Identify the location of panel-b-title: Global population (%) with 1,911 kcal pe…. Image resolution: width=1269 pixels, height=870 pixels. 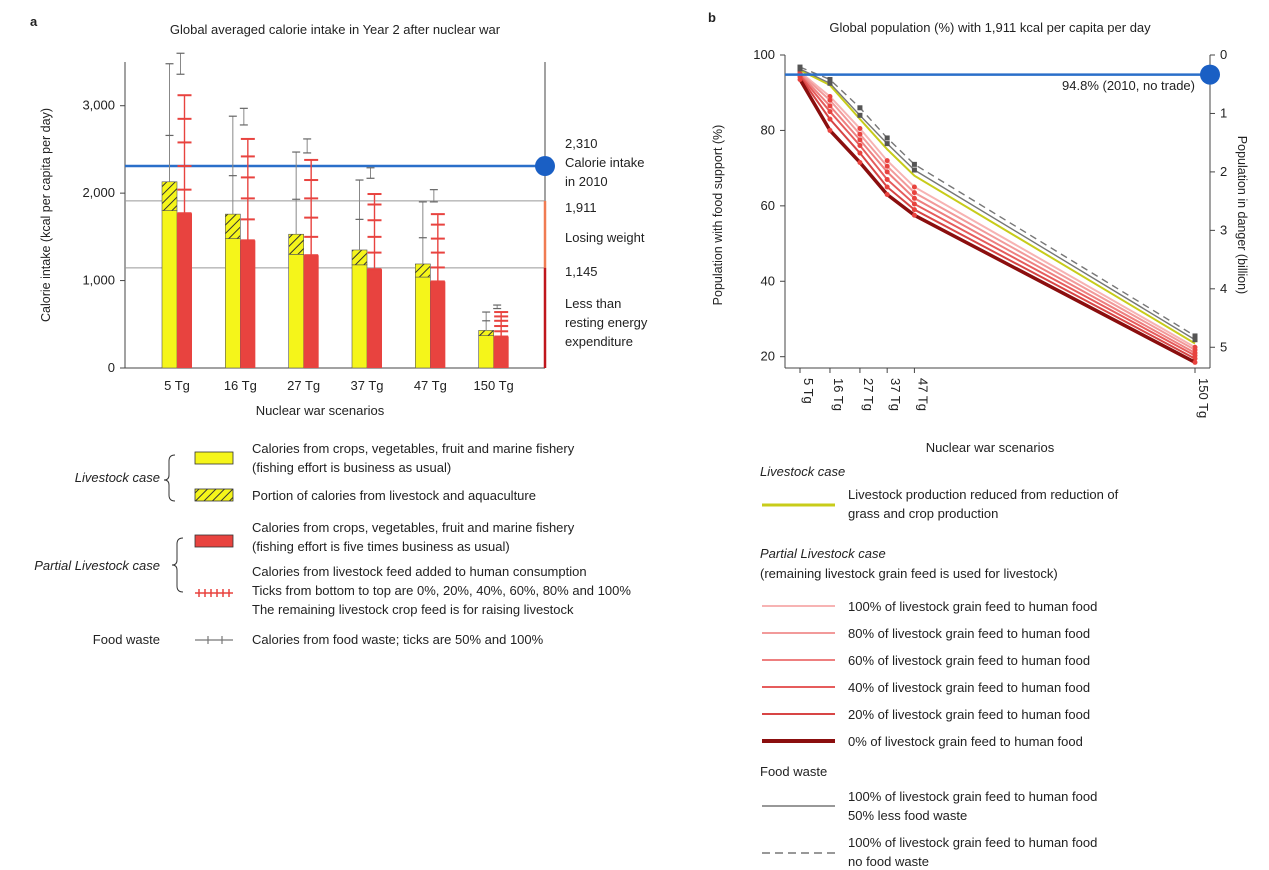
(990, 27).